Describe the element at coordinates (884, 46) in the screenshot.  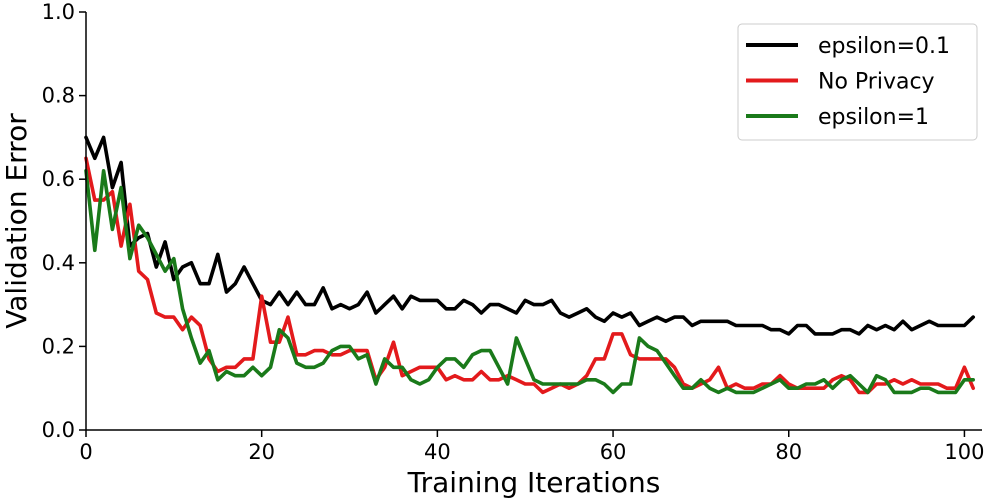
I see `legend-label: epsilon=0.1` at that location.